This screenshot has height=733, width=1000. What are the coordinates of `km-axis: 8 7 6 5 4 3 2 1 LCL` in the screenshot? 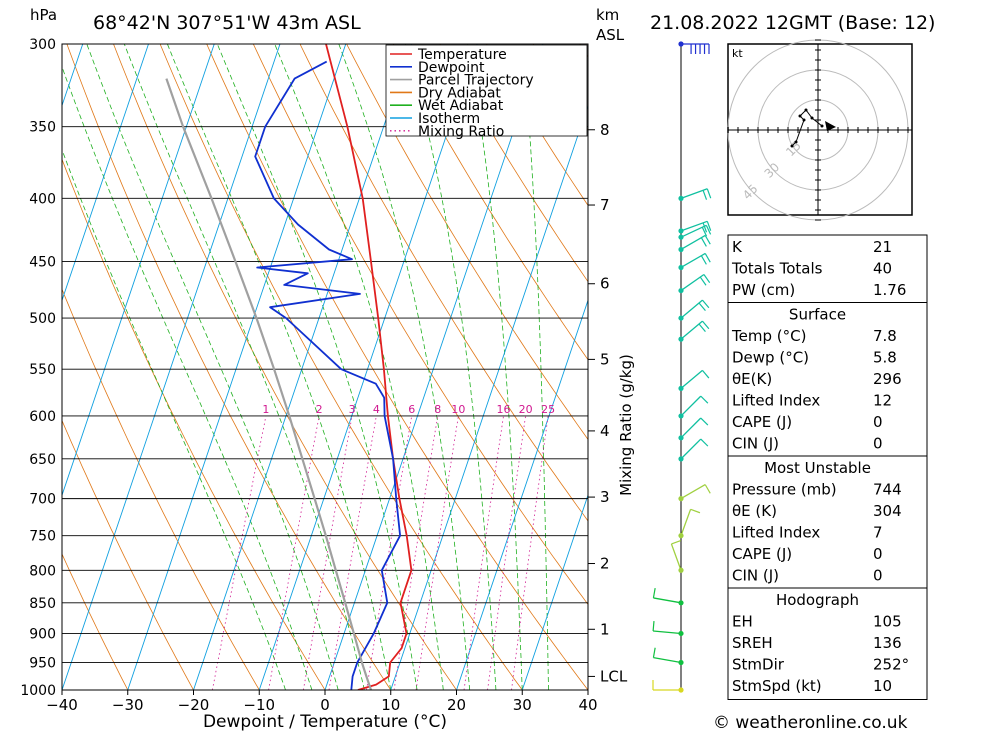 It's located at (607, 367).